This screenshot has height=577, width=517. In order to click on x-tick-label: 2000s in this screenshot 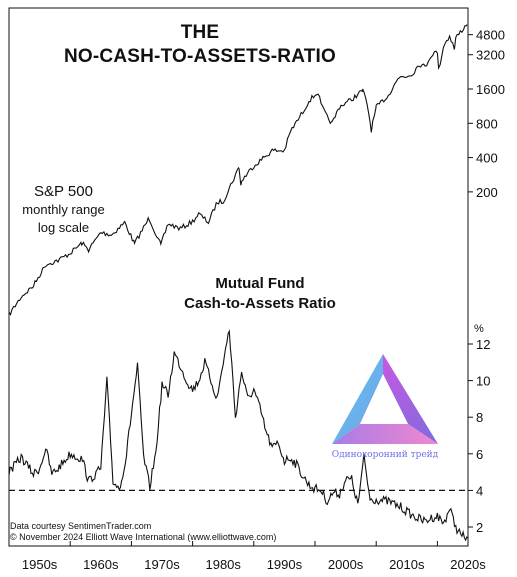, I will do `click(346, 564)`.